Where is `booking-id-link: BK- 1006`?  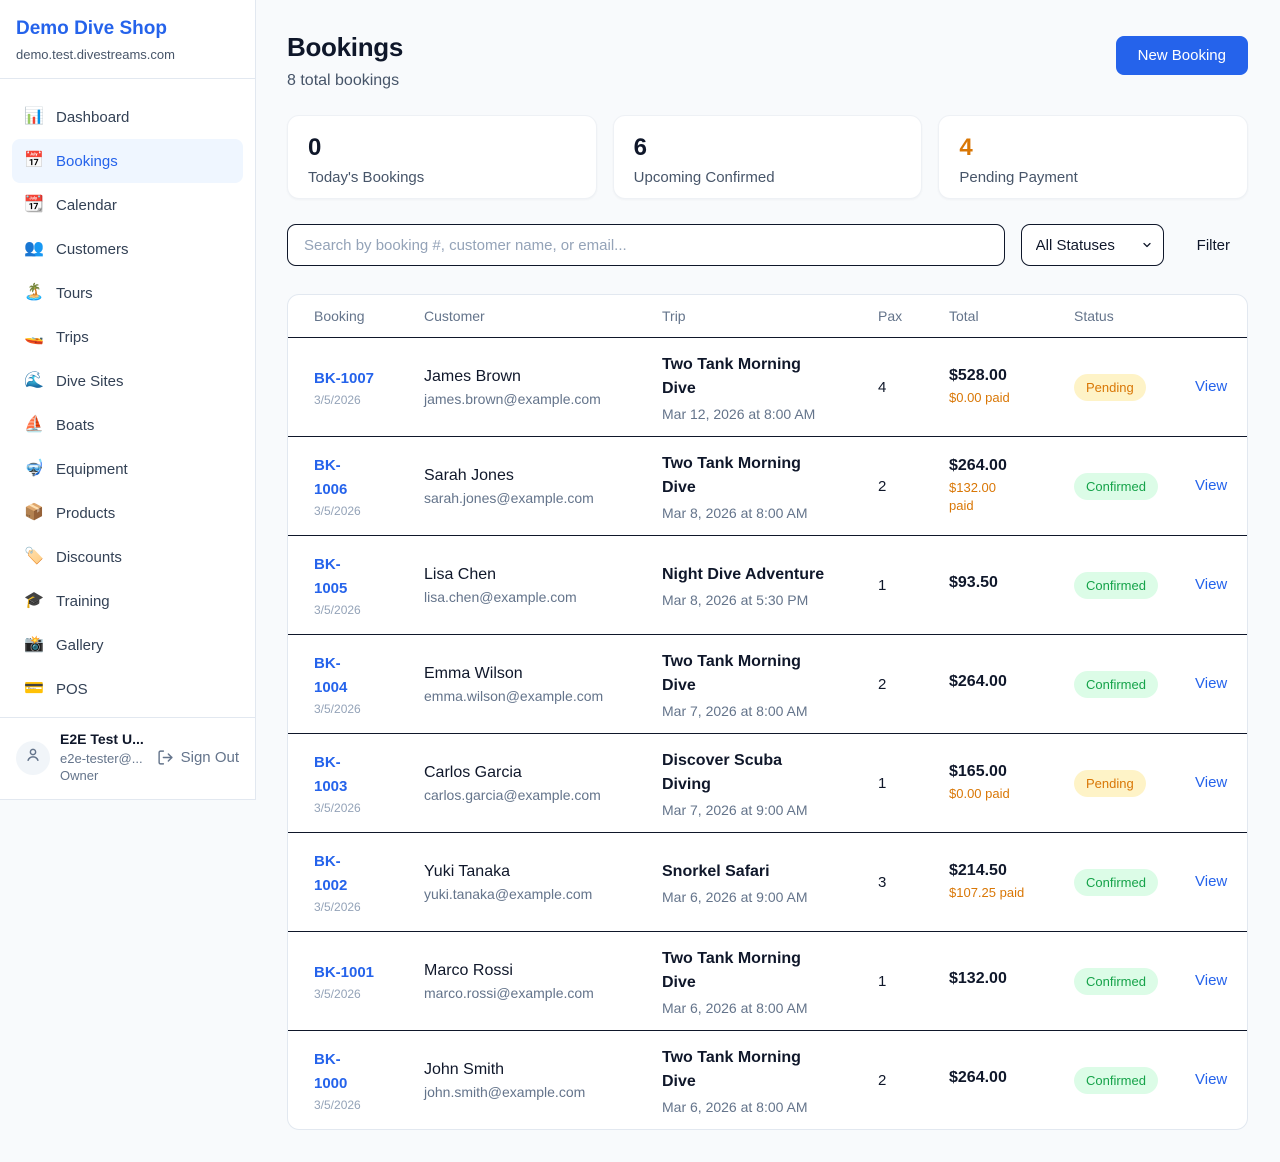
booking-id-link: BK- 1006 is located at coordinates (331, 477).